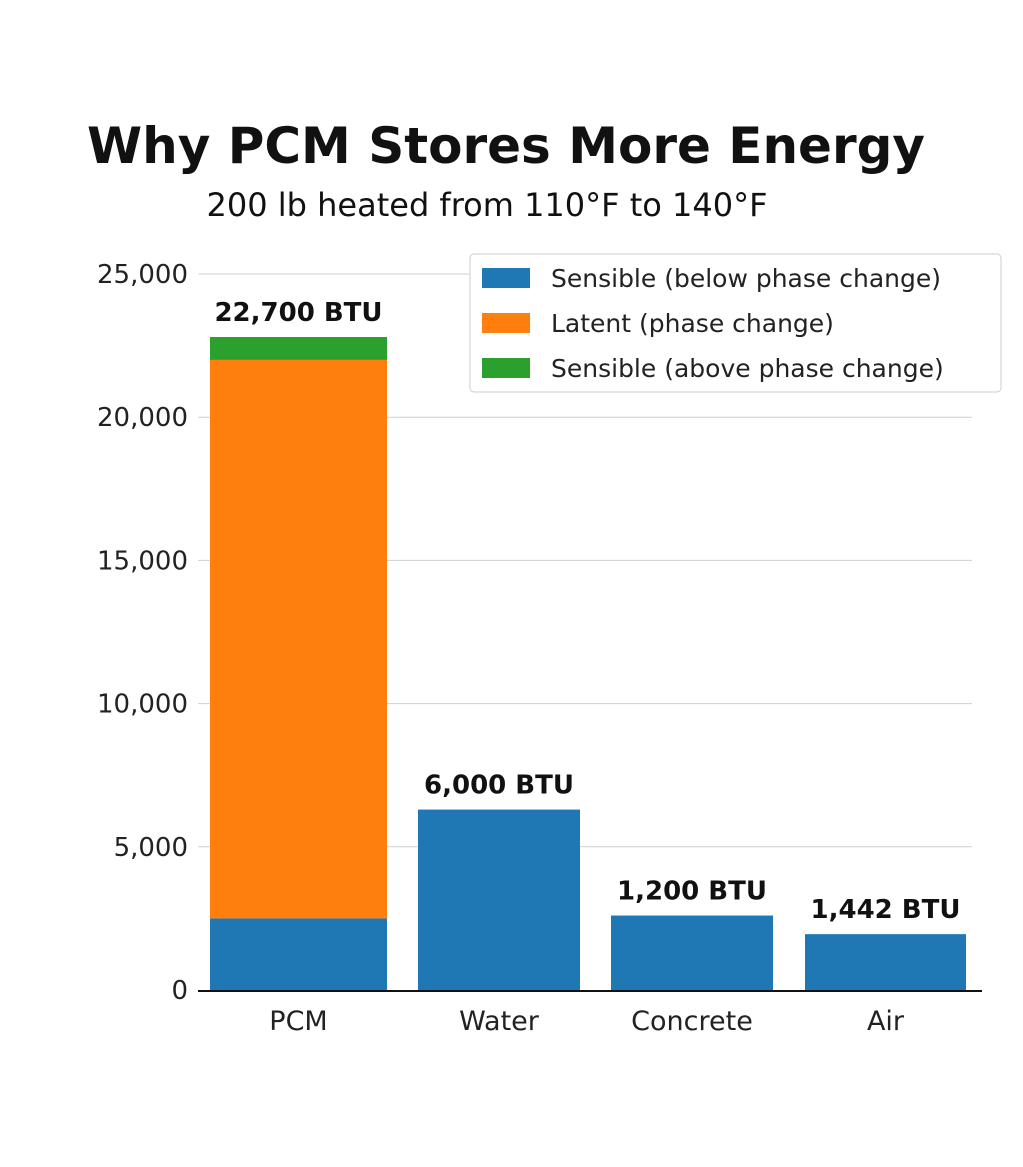  I want to click on x-tick-label: PCM, so click(298, 1021).